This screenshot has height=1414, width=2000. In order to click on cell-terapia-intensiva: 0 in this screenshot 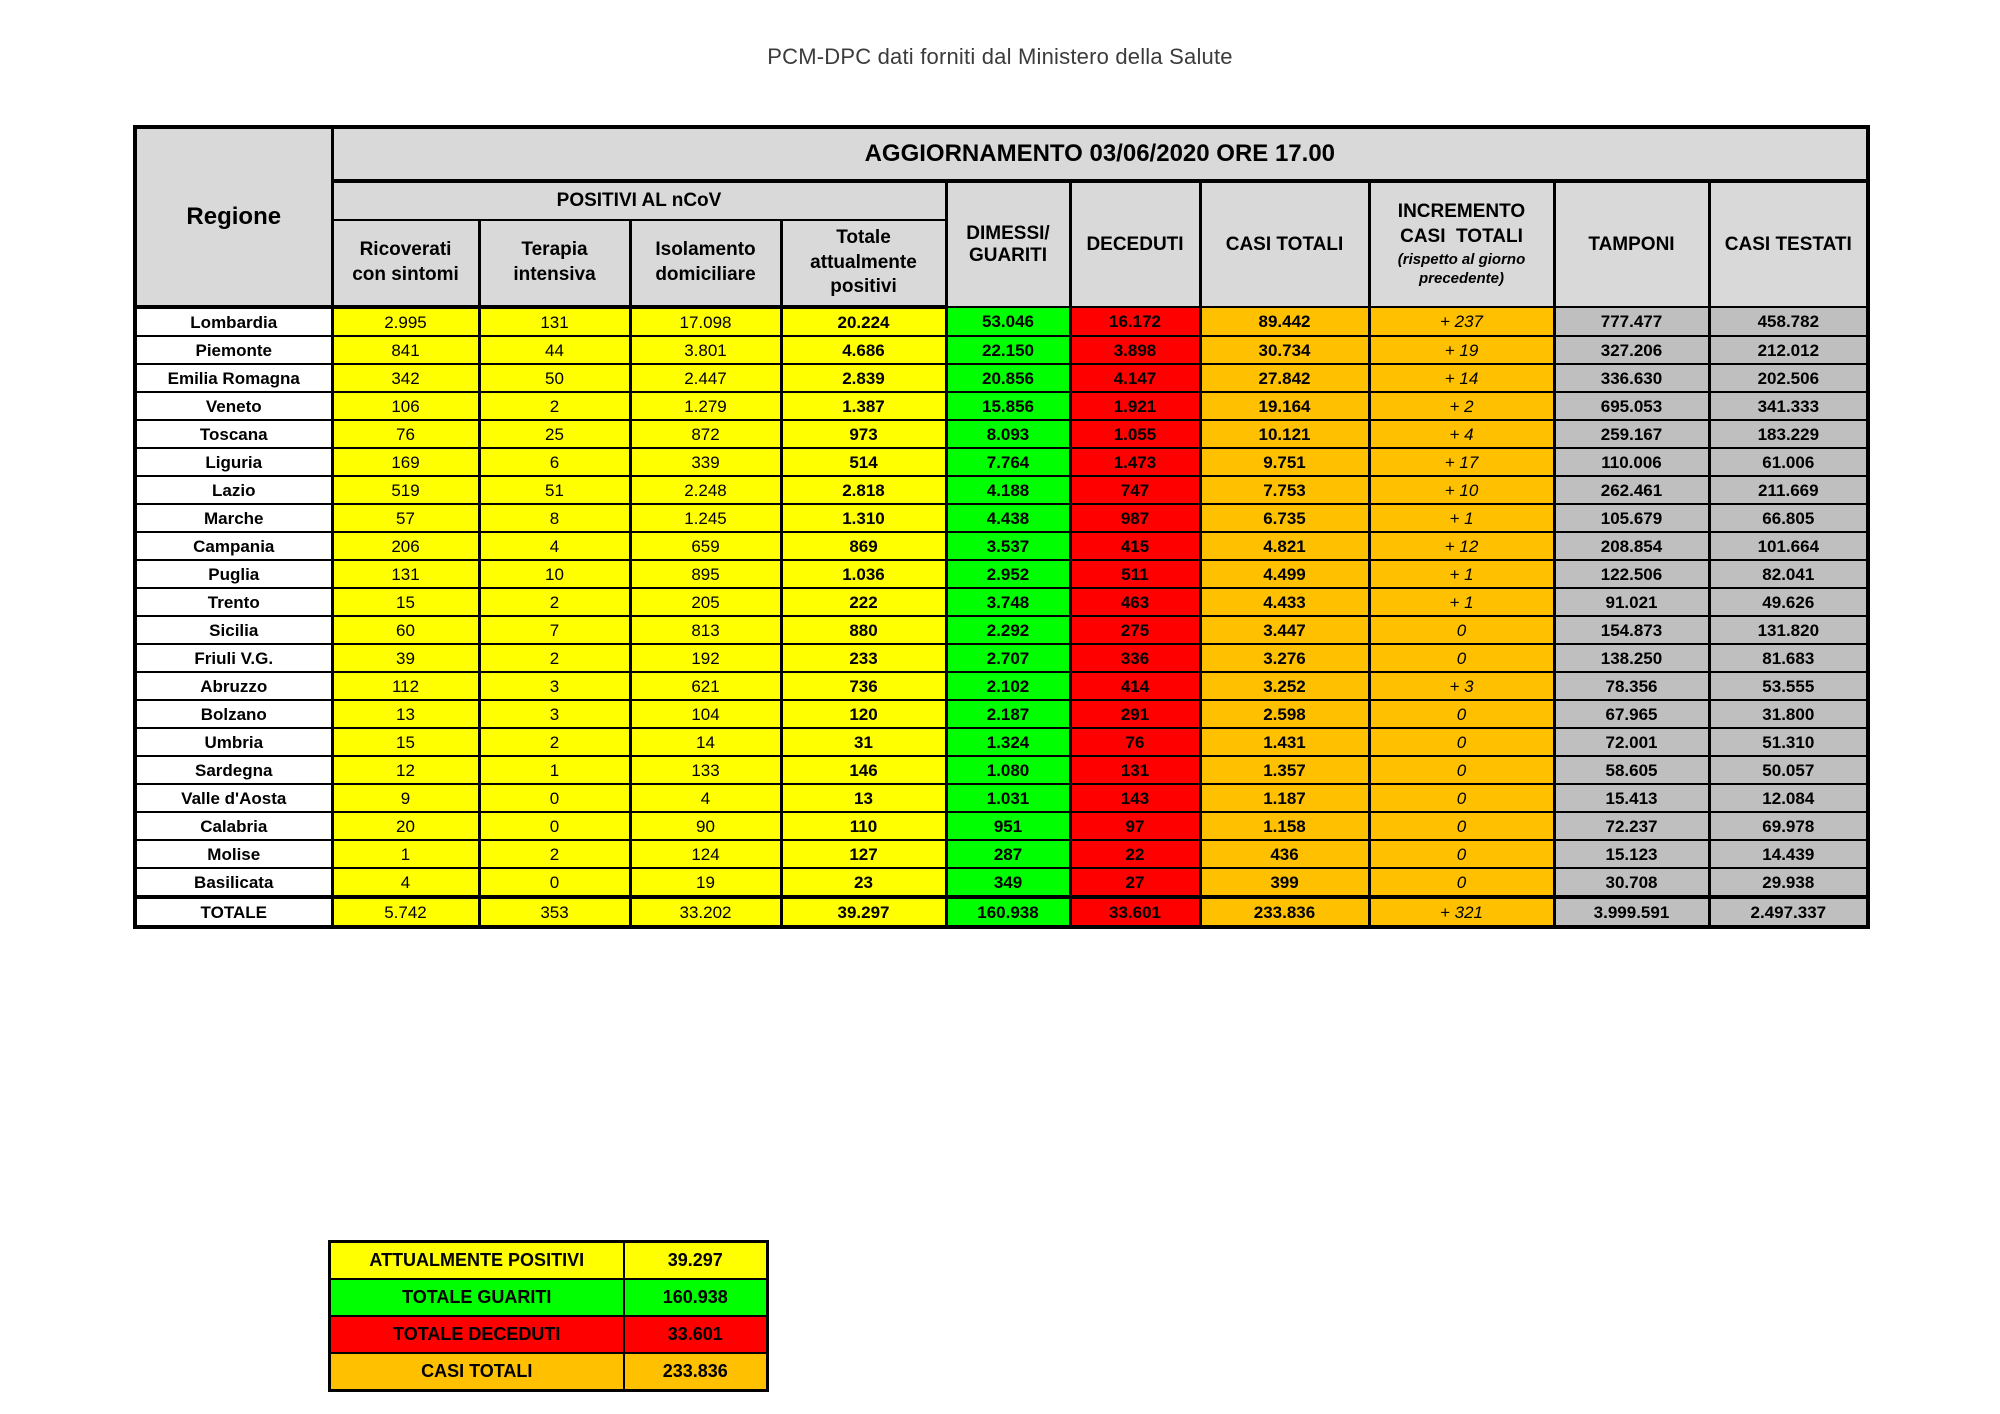, I will do `click(554, 882)`.